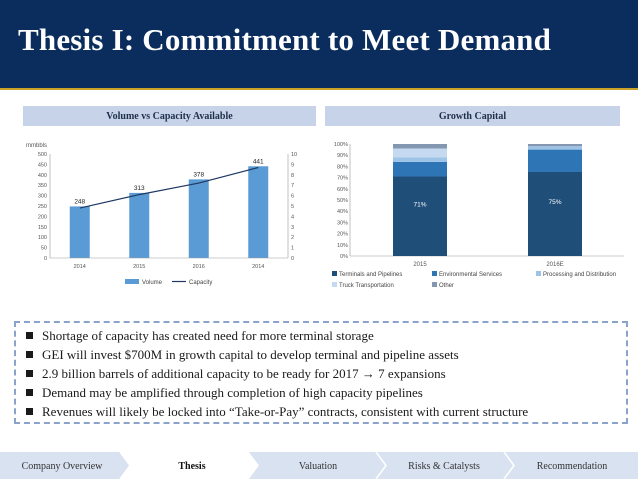  Describe the element at coordinates (45, 259) in the screenshot. I see `y-tick-label: 0` at that location.